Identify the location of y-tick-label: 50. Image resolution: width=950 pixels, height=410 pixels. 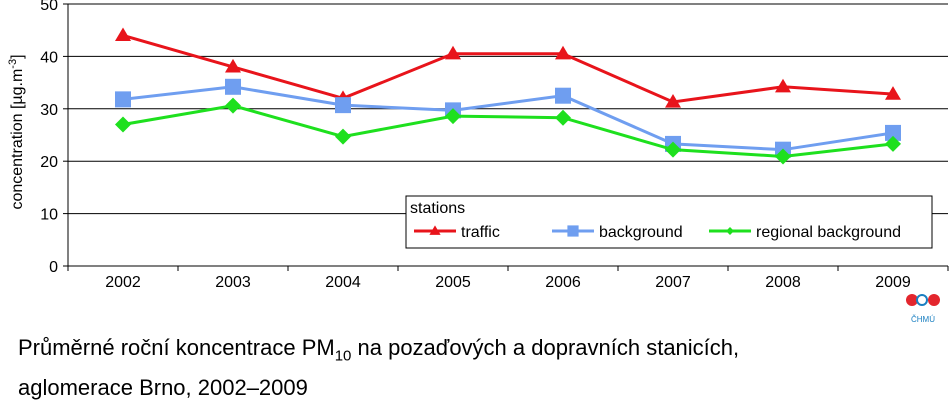
(49, 7).